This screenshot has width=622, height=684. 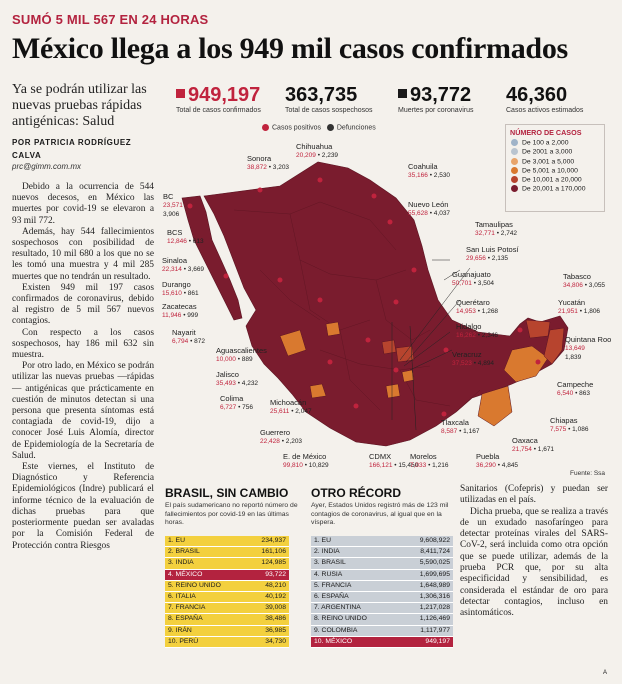 What do you see at coordinates (473, 358) in the screenshot?
I see `state-label: Veracruz 37,523 • 4,894` at bounding box center [473, 358].